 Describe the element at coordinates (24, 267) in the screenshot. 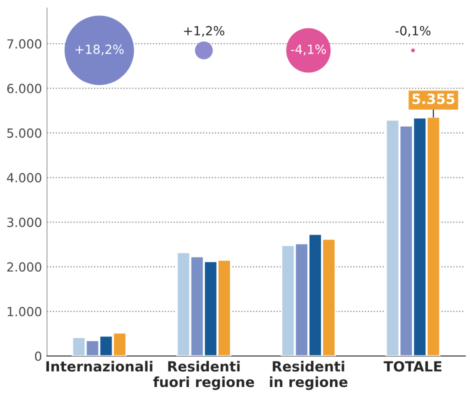

I see `y-tick-label: 2.000` at that location.